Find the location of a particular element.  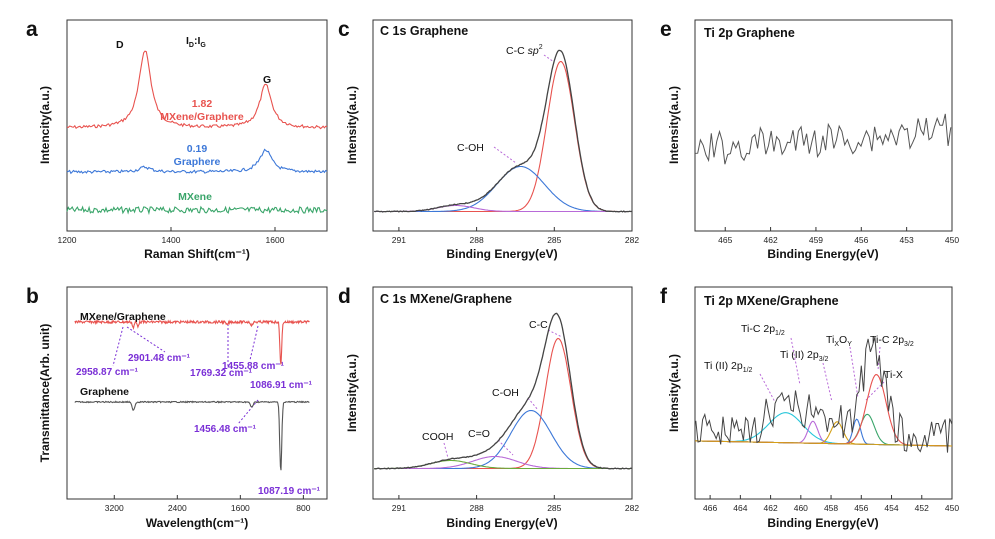

tick-label-e-5: 450 is located at coordinates (952, 240).